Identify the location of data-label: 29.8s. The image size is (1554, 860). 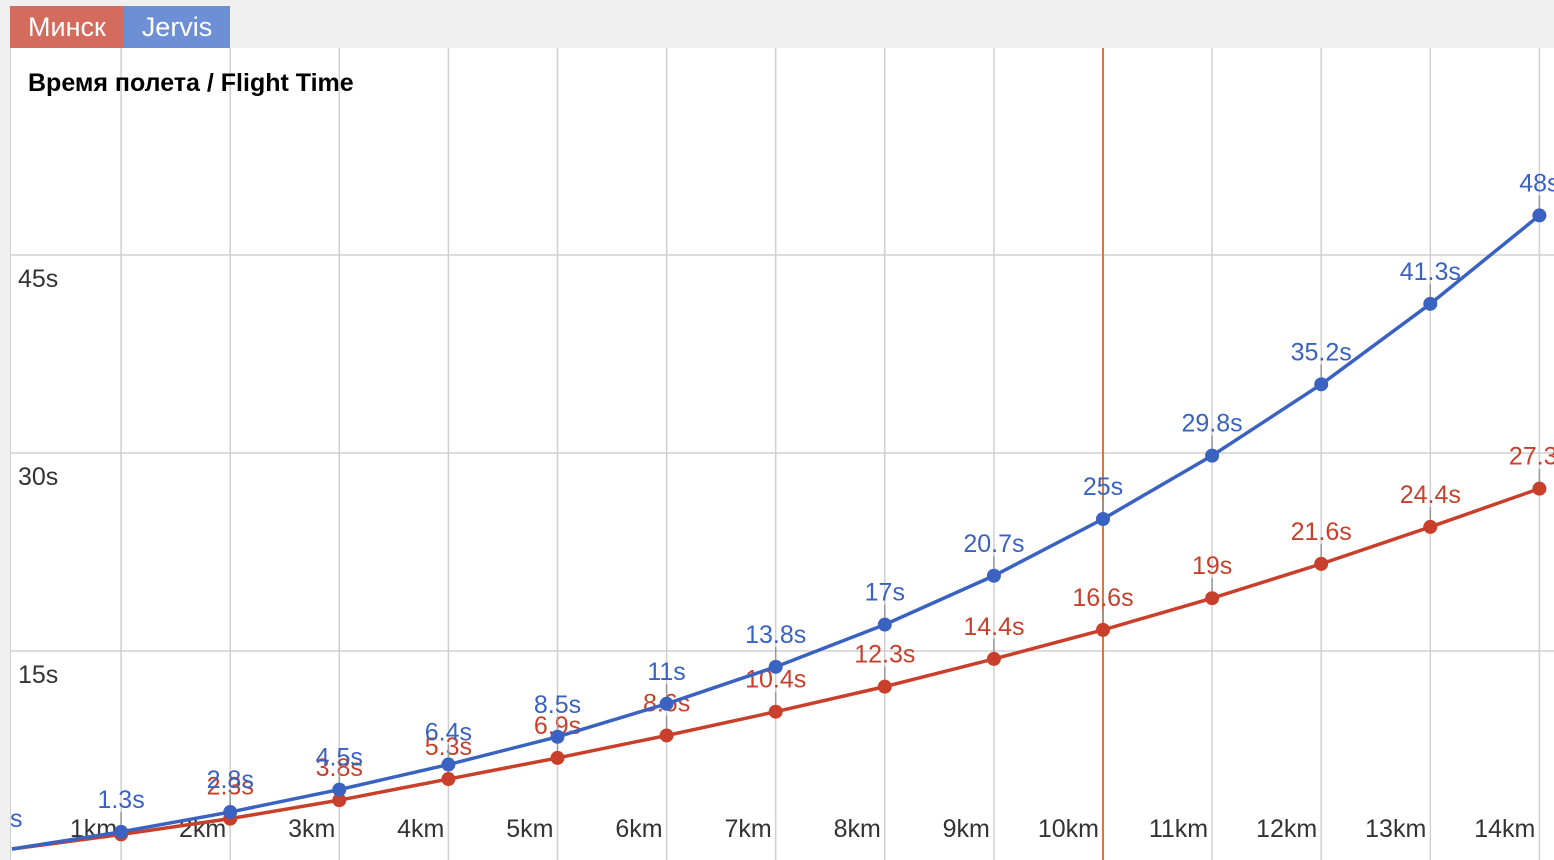
(1212, 424).